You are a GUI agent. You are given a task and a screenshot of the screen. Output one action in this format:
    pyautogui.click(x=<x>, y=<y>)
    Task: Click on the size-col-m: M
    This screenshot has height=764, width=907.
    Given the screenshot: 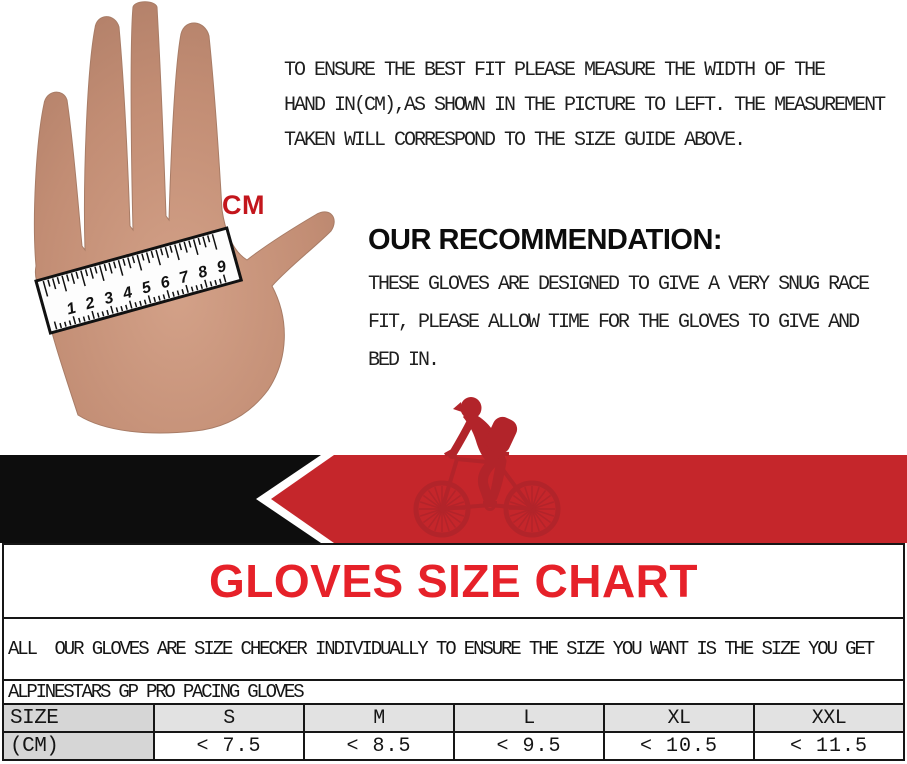 What is the action you would take?
    pyautogui.click(x=378, y=718)
    